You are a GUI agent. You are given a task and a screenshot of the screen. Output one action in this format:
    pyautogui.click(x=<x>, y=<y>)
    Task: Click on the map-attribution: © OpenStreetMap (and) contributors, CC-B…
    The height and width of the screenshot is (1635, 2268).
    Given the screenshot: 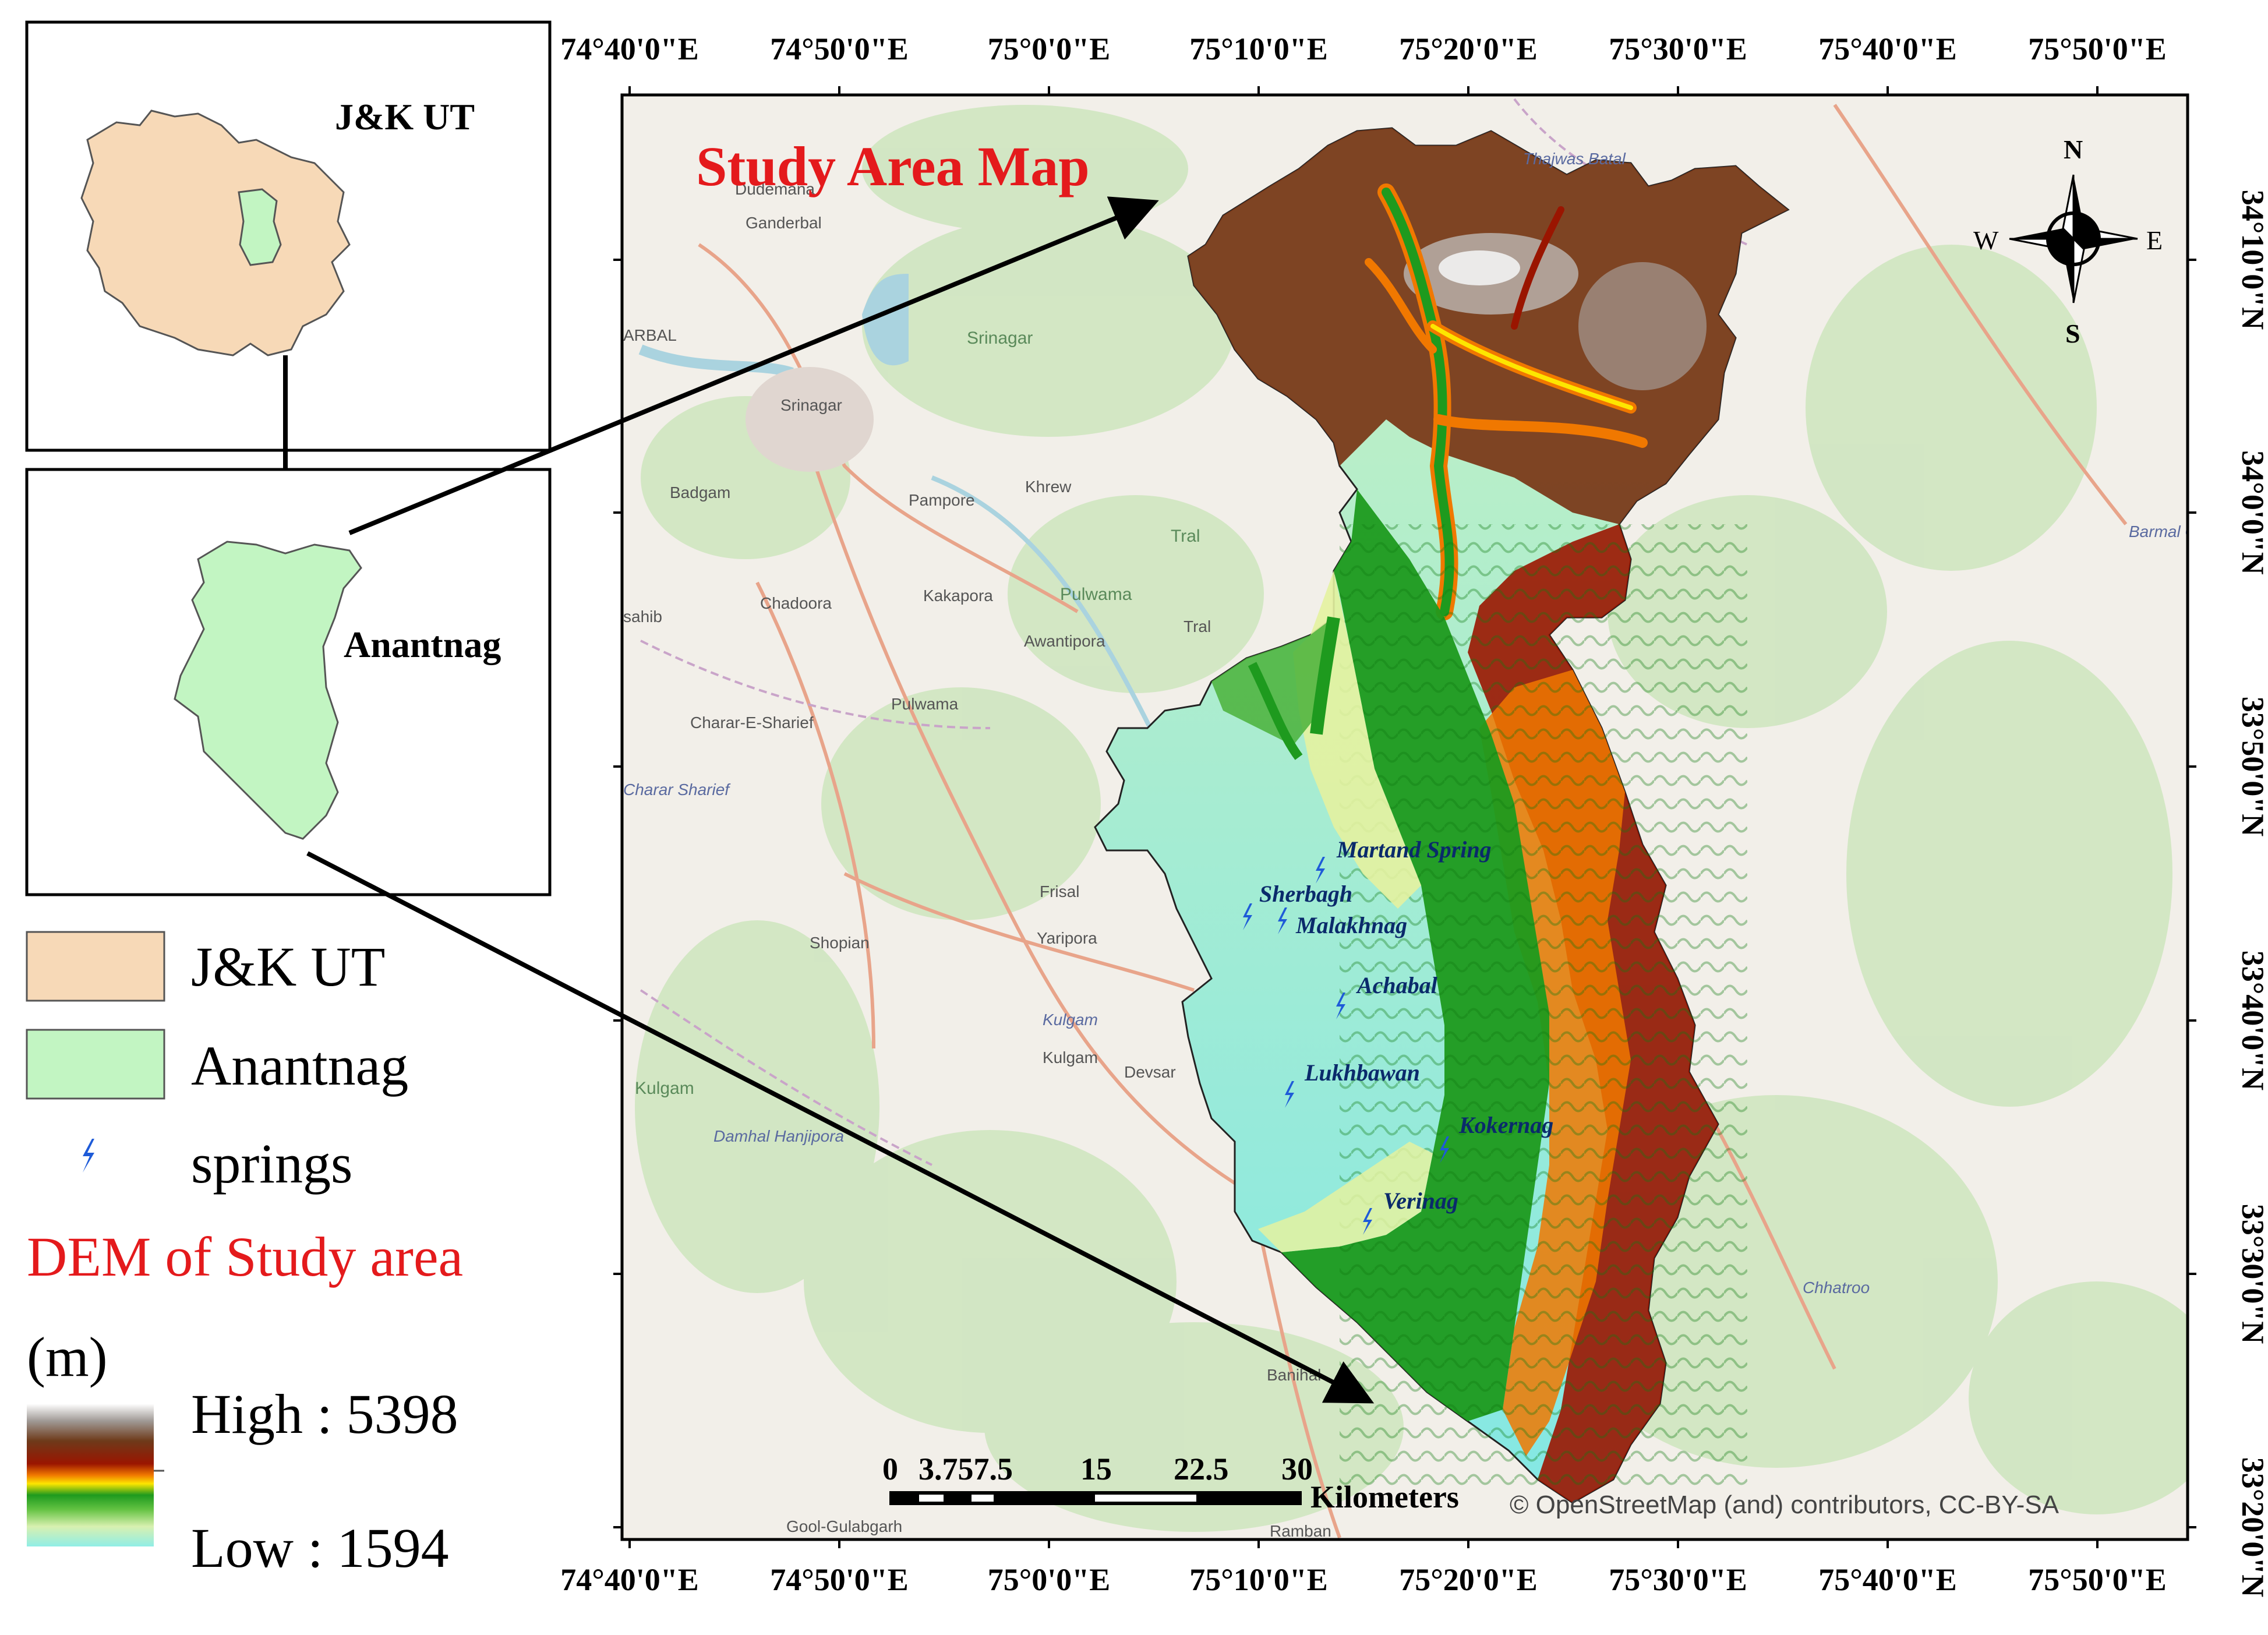 What is the action you would take?
    pyautogui.click(x=1785, y=1505)
    